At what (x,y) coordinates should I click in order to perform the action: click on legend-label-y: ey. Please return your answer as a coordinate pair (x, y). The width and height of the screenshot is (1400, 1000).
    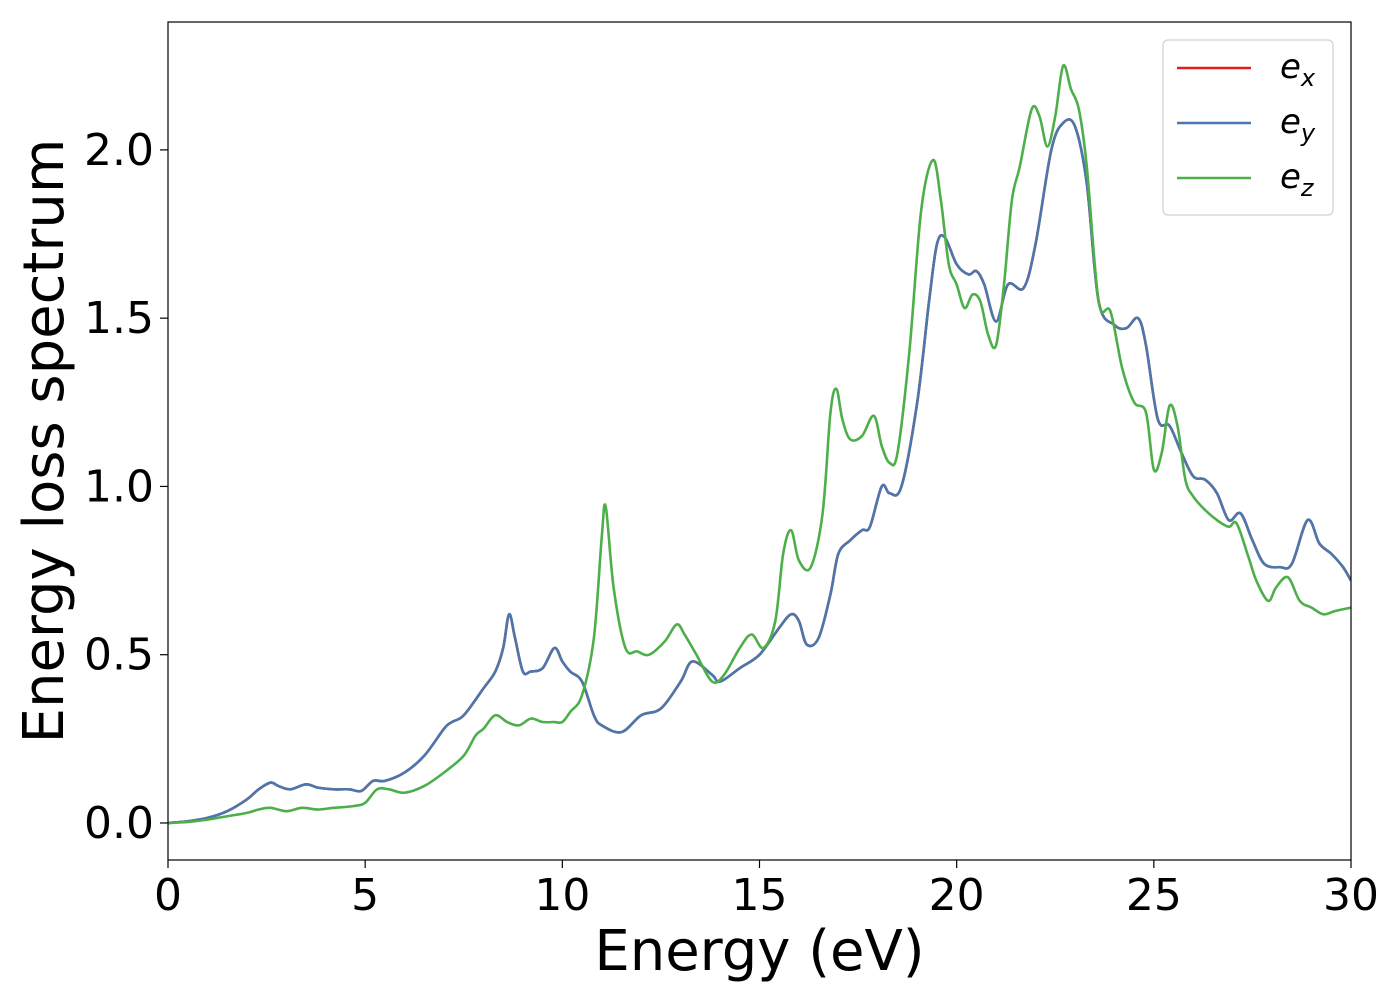
    Looking at the image, I should click on (1298, 124).